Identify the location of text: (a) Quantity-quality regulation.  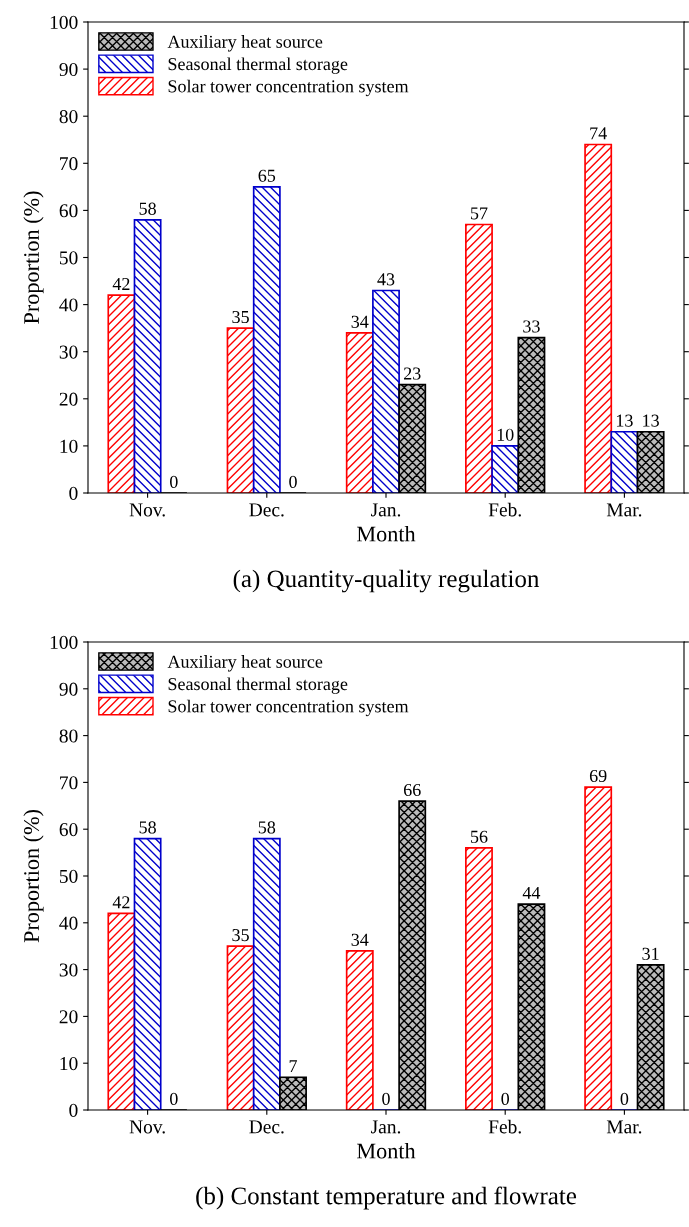
(386, 581).